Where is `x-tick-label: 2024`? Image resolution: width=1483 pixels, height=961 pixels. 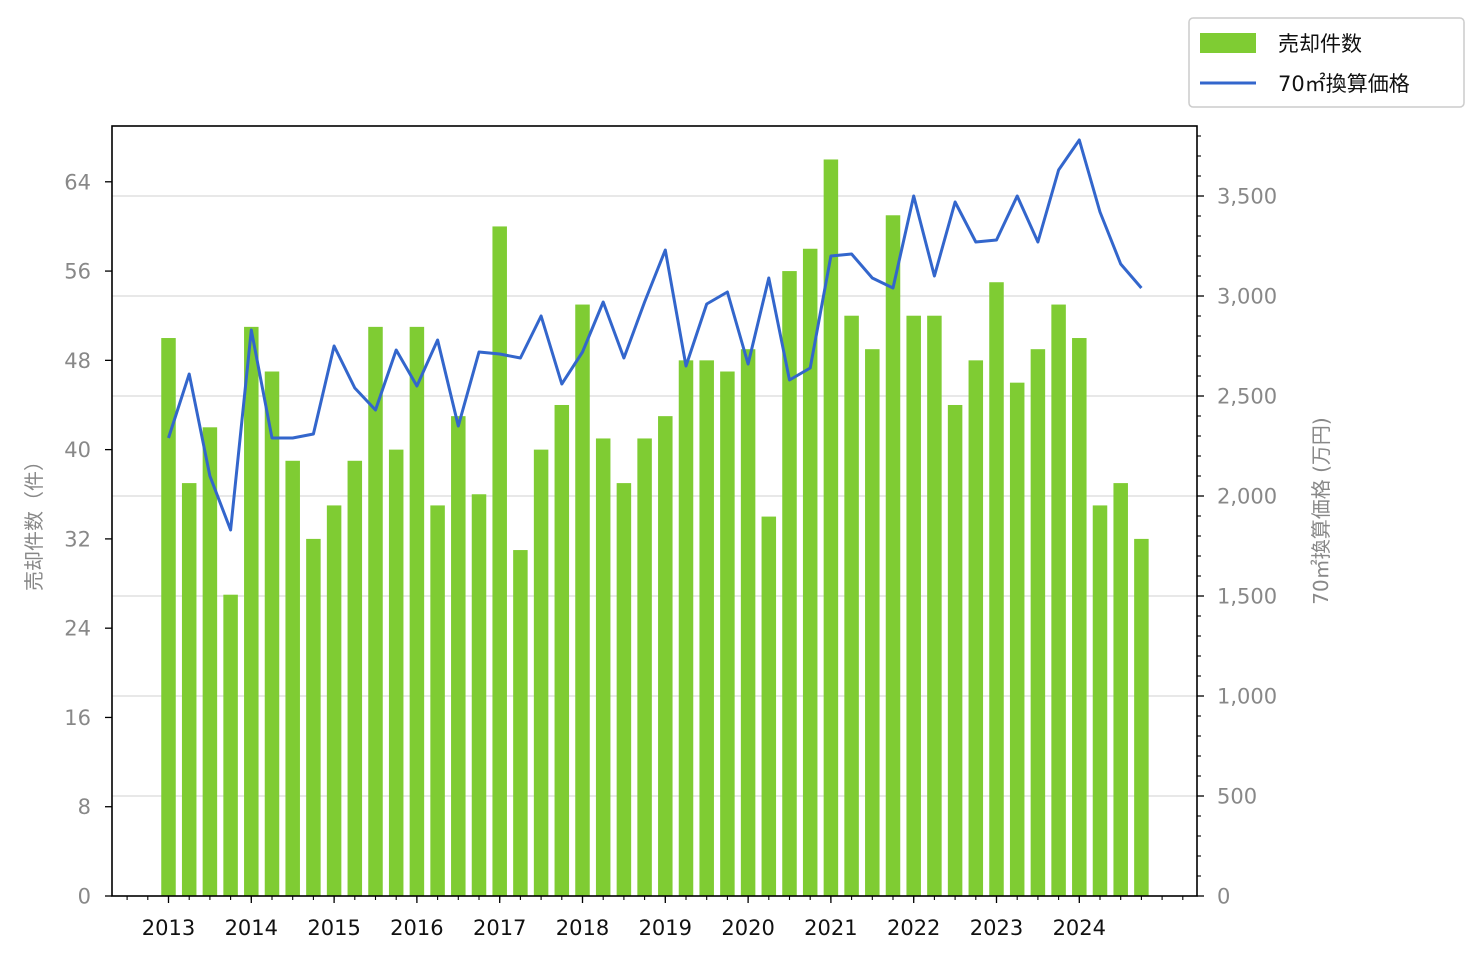
x-tick-label: 2024 is located at coordinates (1079, 928).